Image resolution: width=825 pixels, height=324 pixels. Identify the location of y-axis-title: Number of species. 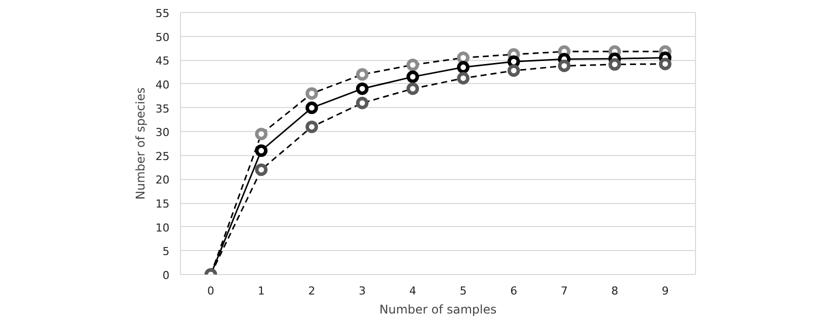
(141, 143).